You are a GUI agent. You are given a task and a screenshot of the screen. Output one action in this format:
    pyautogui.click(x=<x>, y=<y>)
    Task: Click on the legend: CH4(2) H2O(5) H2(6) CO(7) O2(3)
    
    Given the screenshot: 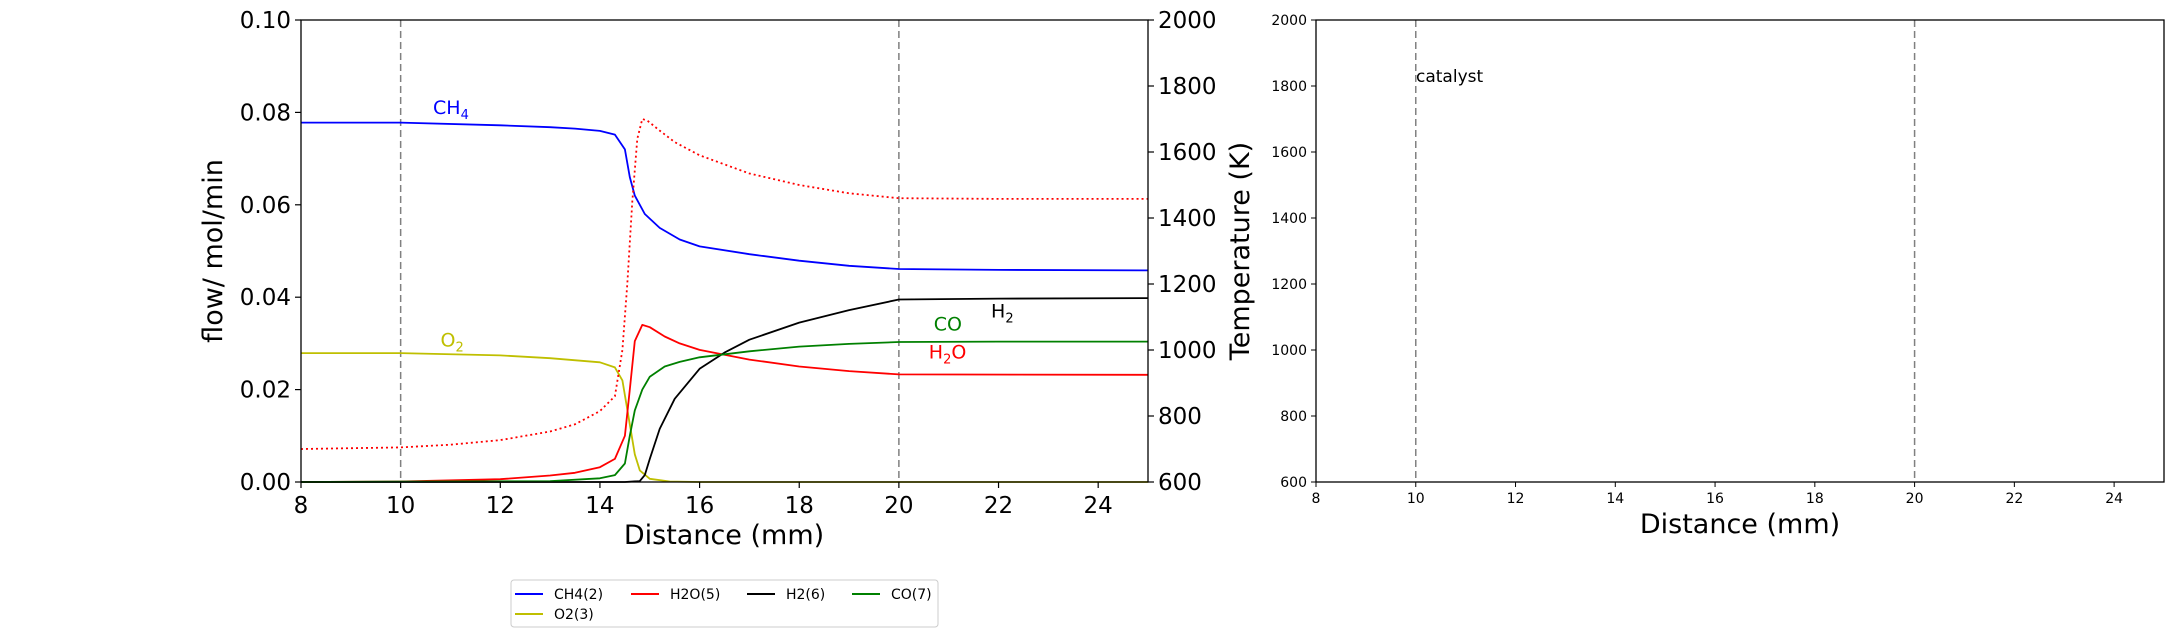 What is the action you would take?
    pyautogui.click(x=724, y=603)
    